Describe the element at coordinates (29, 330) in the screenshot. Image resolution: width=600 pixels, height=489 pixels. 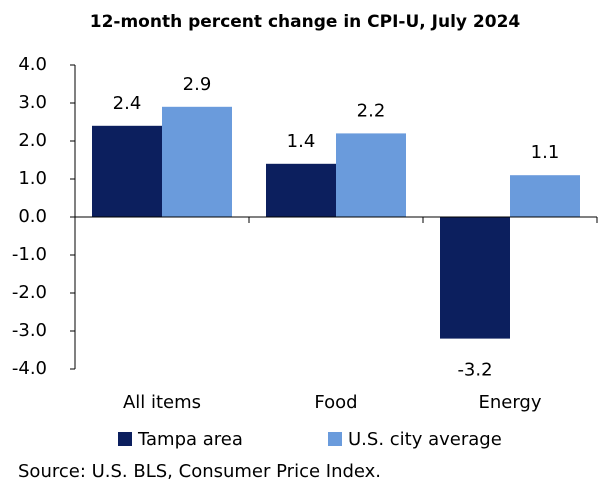
I see `y-tick-label: -3.0` at that location.